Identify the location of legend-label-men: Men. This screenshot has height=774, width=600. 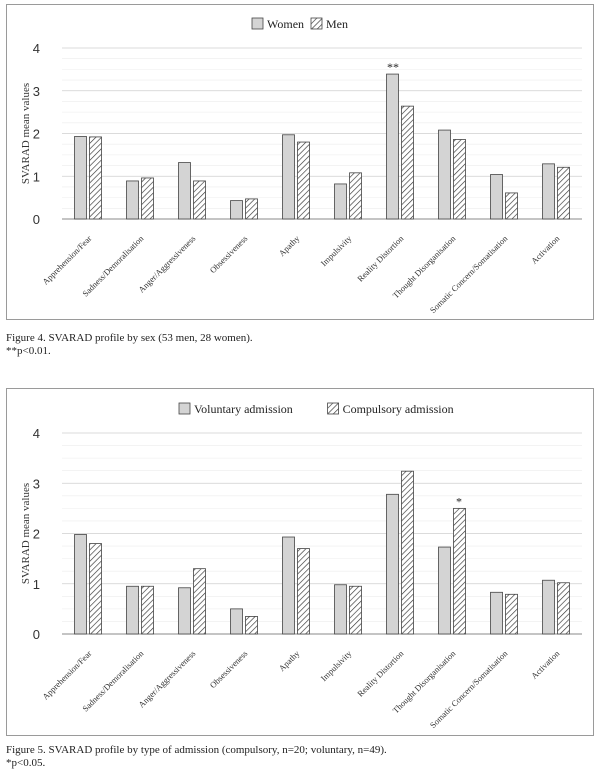
(337, 24).